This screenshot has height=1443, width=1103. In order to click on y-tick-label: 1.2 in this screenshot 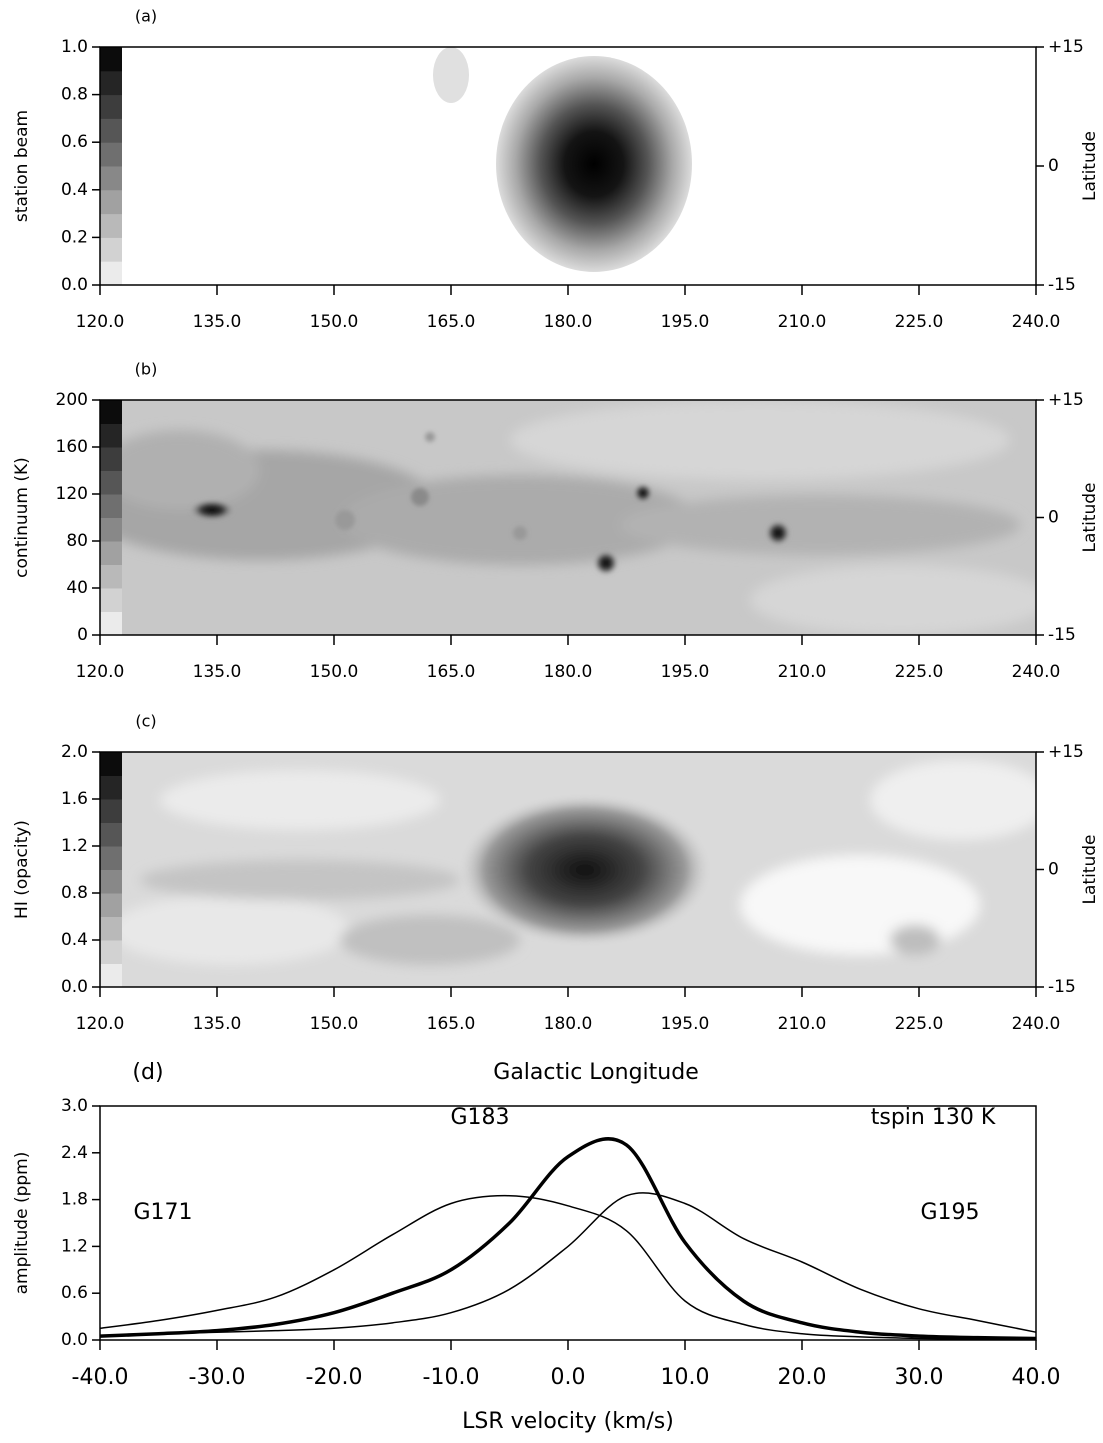, I will do `click(74, 1246)`.